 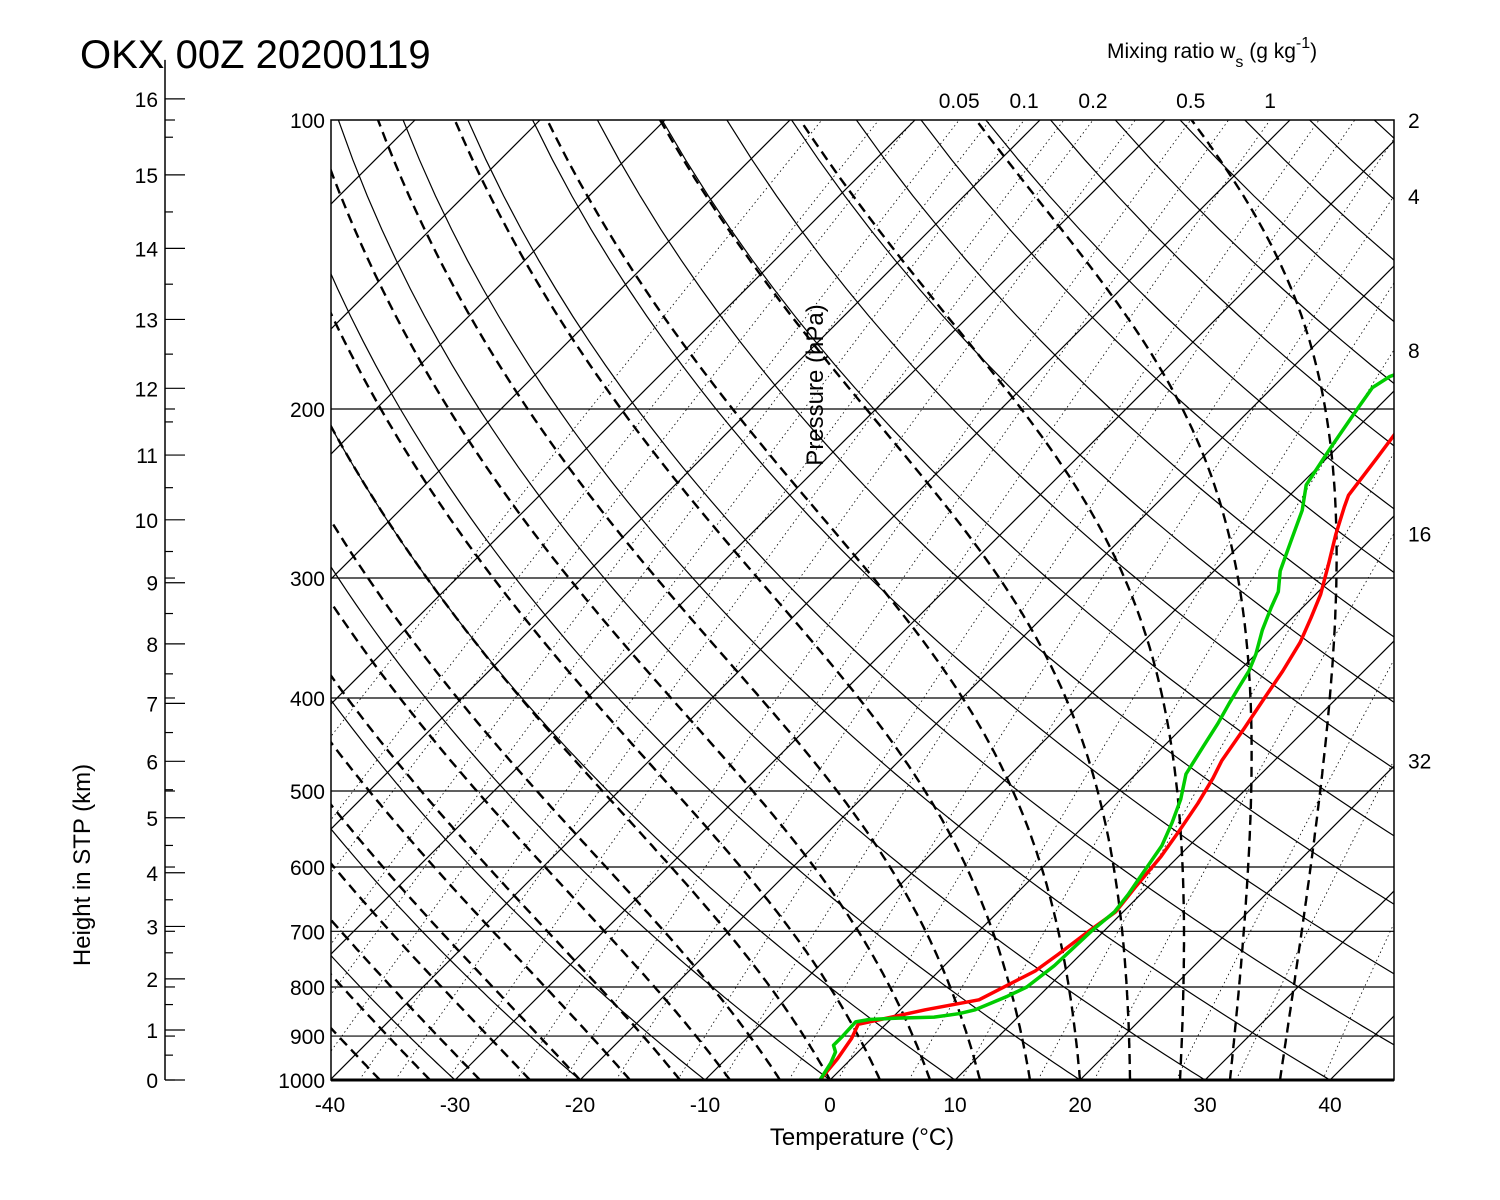 What do you see at coordinates (1313, 51) in the screenshot?
I see `mixing-ratio-label-close: )` at bounding box center [1313, 51].